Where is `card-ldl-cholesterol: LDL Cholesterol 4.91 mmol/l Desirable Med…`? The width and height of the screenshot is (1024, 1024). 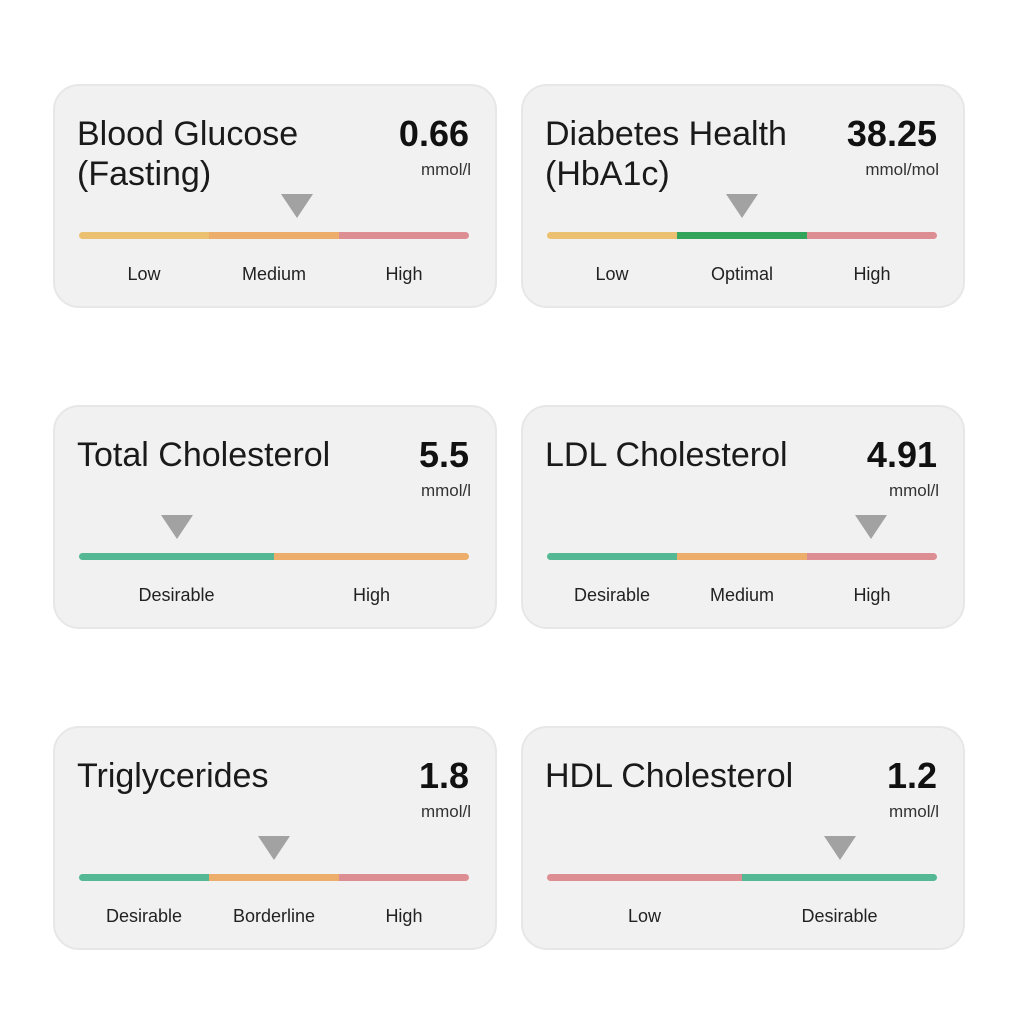 card-ldl-cholesterol: LDL Cholesterol 4.91 mmol/l Desirable Med… is located at coordinates (743, 517).